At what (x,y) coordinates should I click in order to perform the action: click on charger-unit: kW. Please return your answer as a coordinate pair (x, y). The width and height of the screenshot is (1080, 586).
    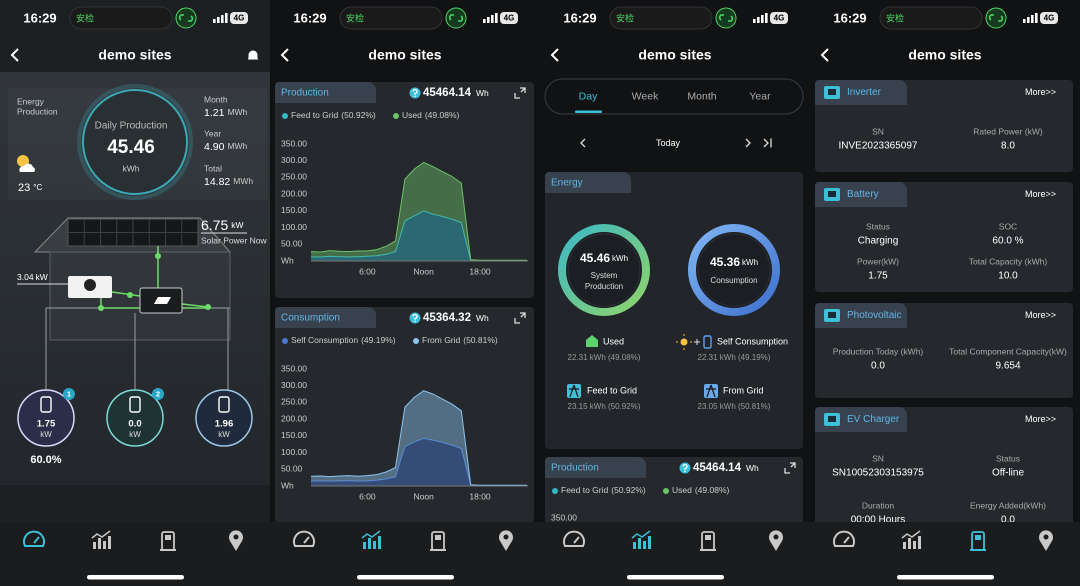
    Looking at the image, I should click on (135, 434).